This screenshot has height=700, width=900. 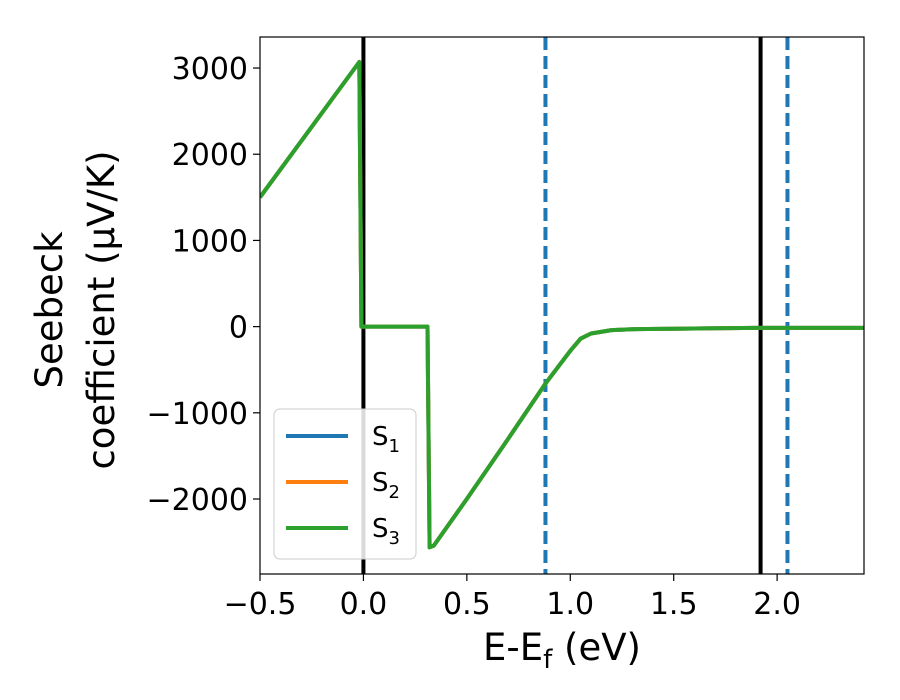 What do you see at coordinates (210, 69) in the screenshot?
I see `y-tick-label: 3000` at bounding box center [210, 69].